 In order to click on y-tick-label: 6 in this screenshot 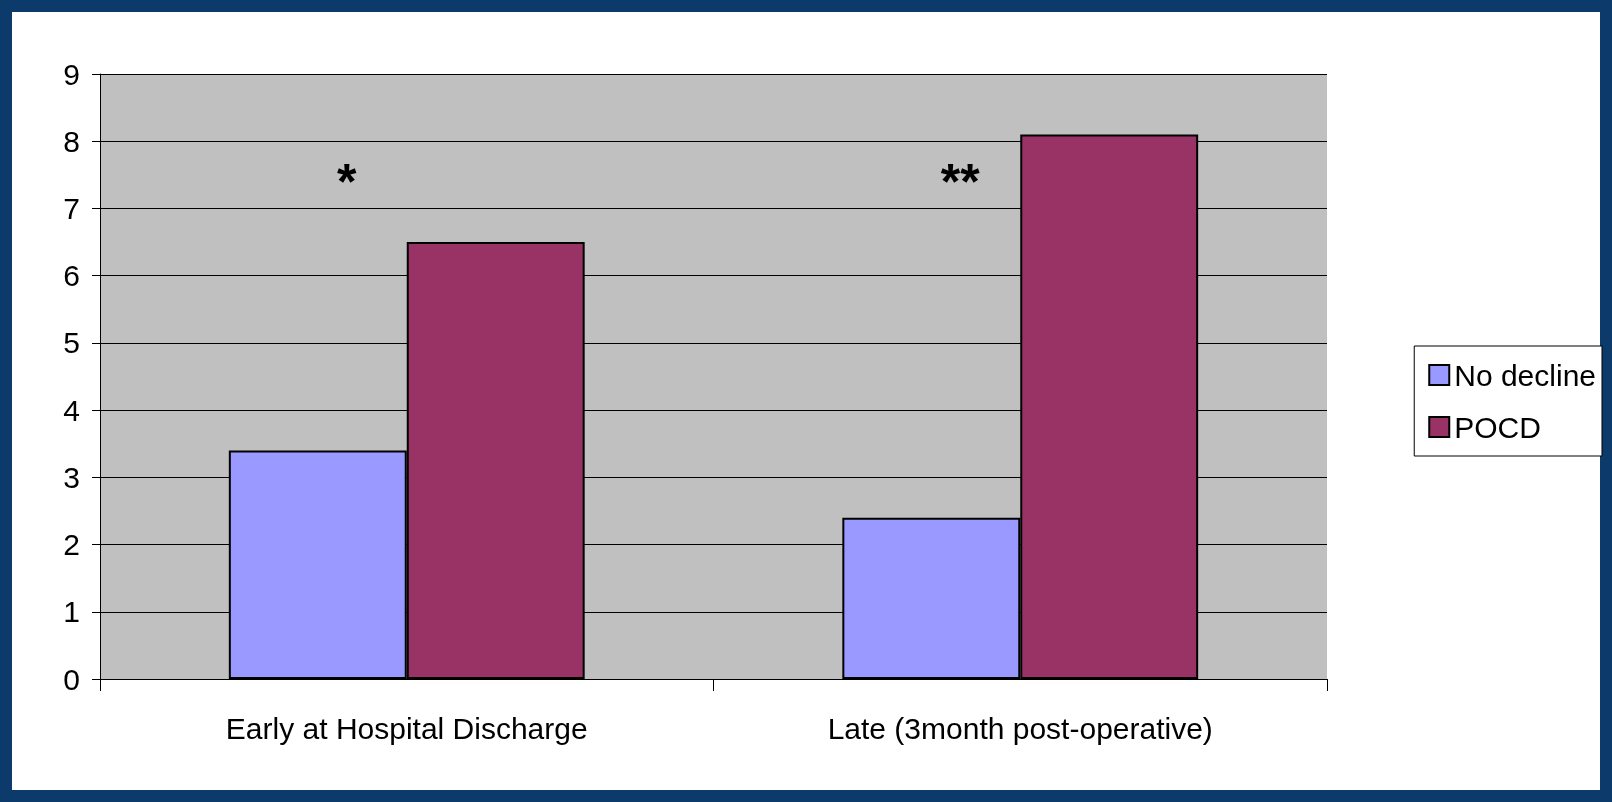, I will do `click(71, 276)`.